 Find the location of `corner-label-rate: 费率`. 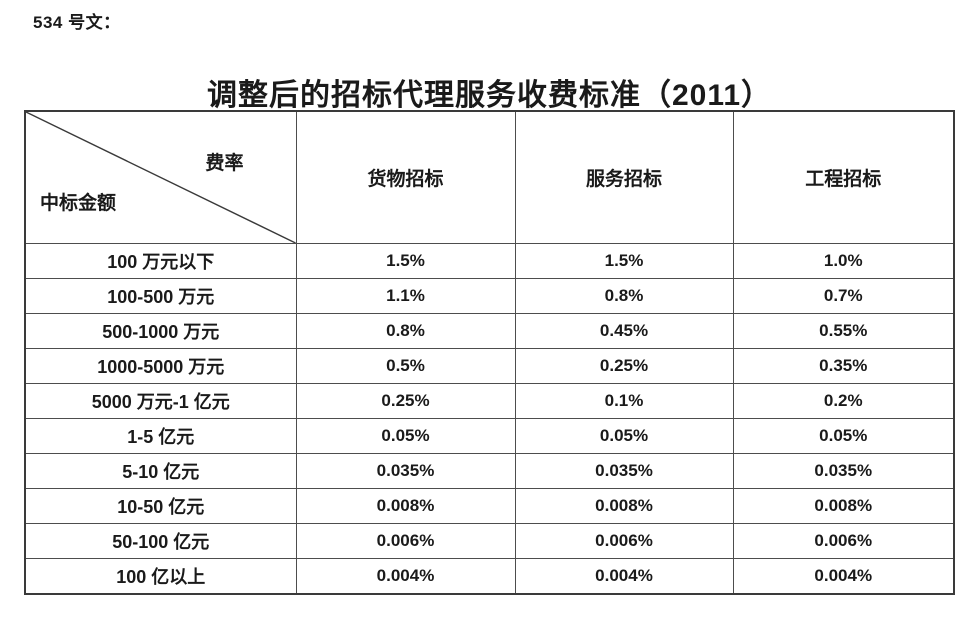

corner-label-rate: 费率 is located at coordinates (224, 163).